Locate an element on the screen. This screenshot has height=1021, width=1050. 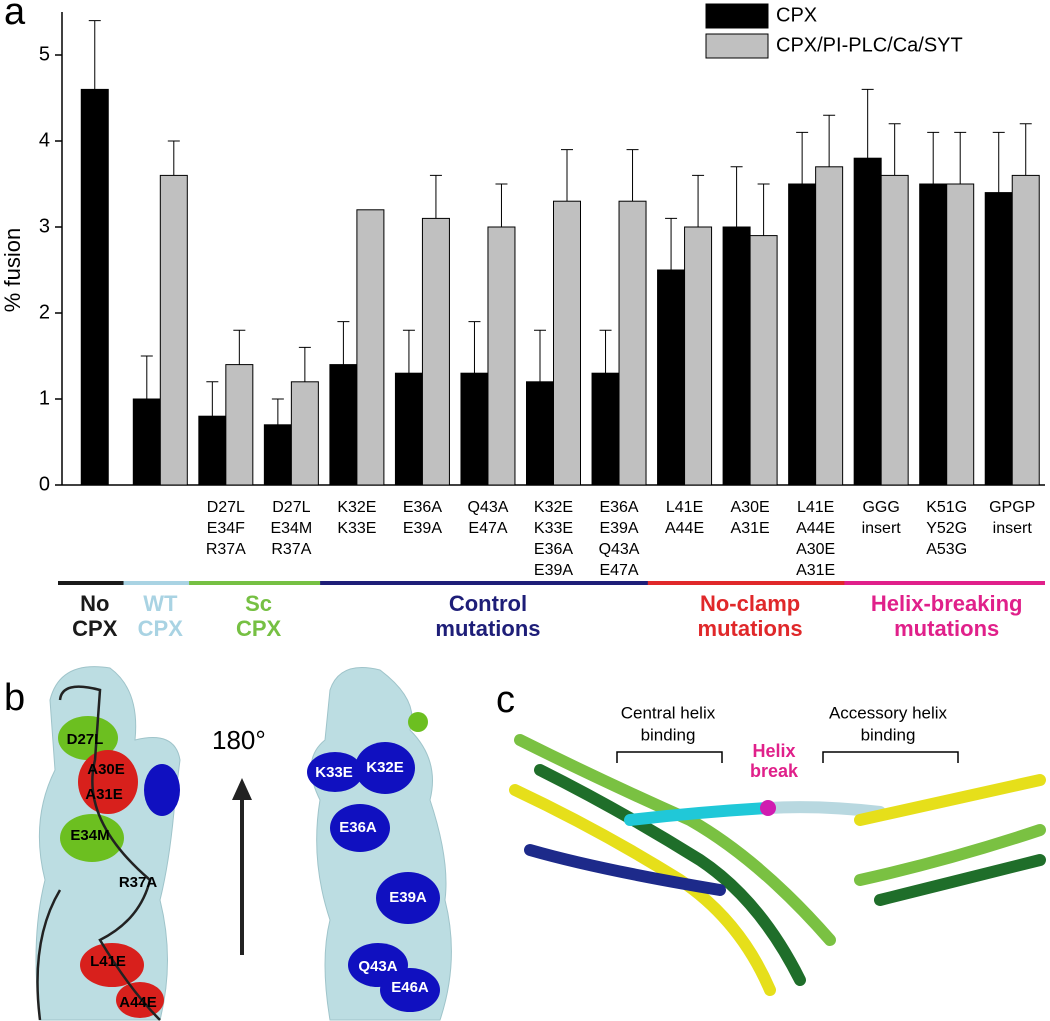
bracket is located at coordinates (669, 757).